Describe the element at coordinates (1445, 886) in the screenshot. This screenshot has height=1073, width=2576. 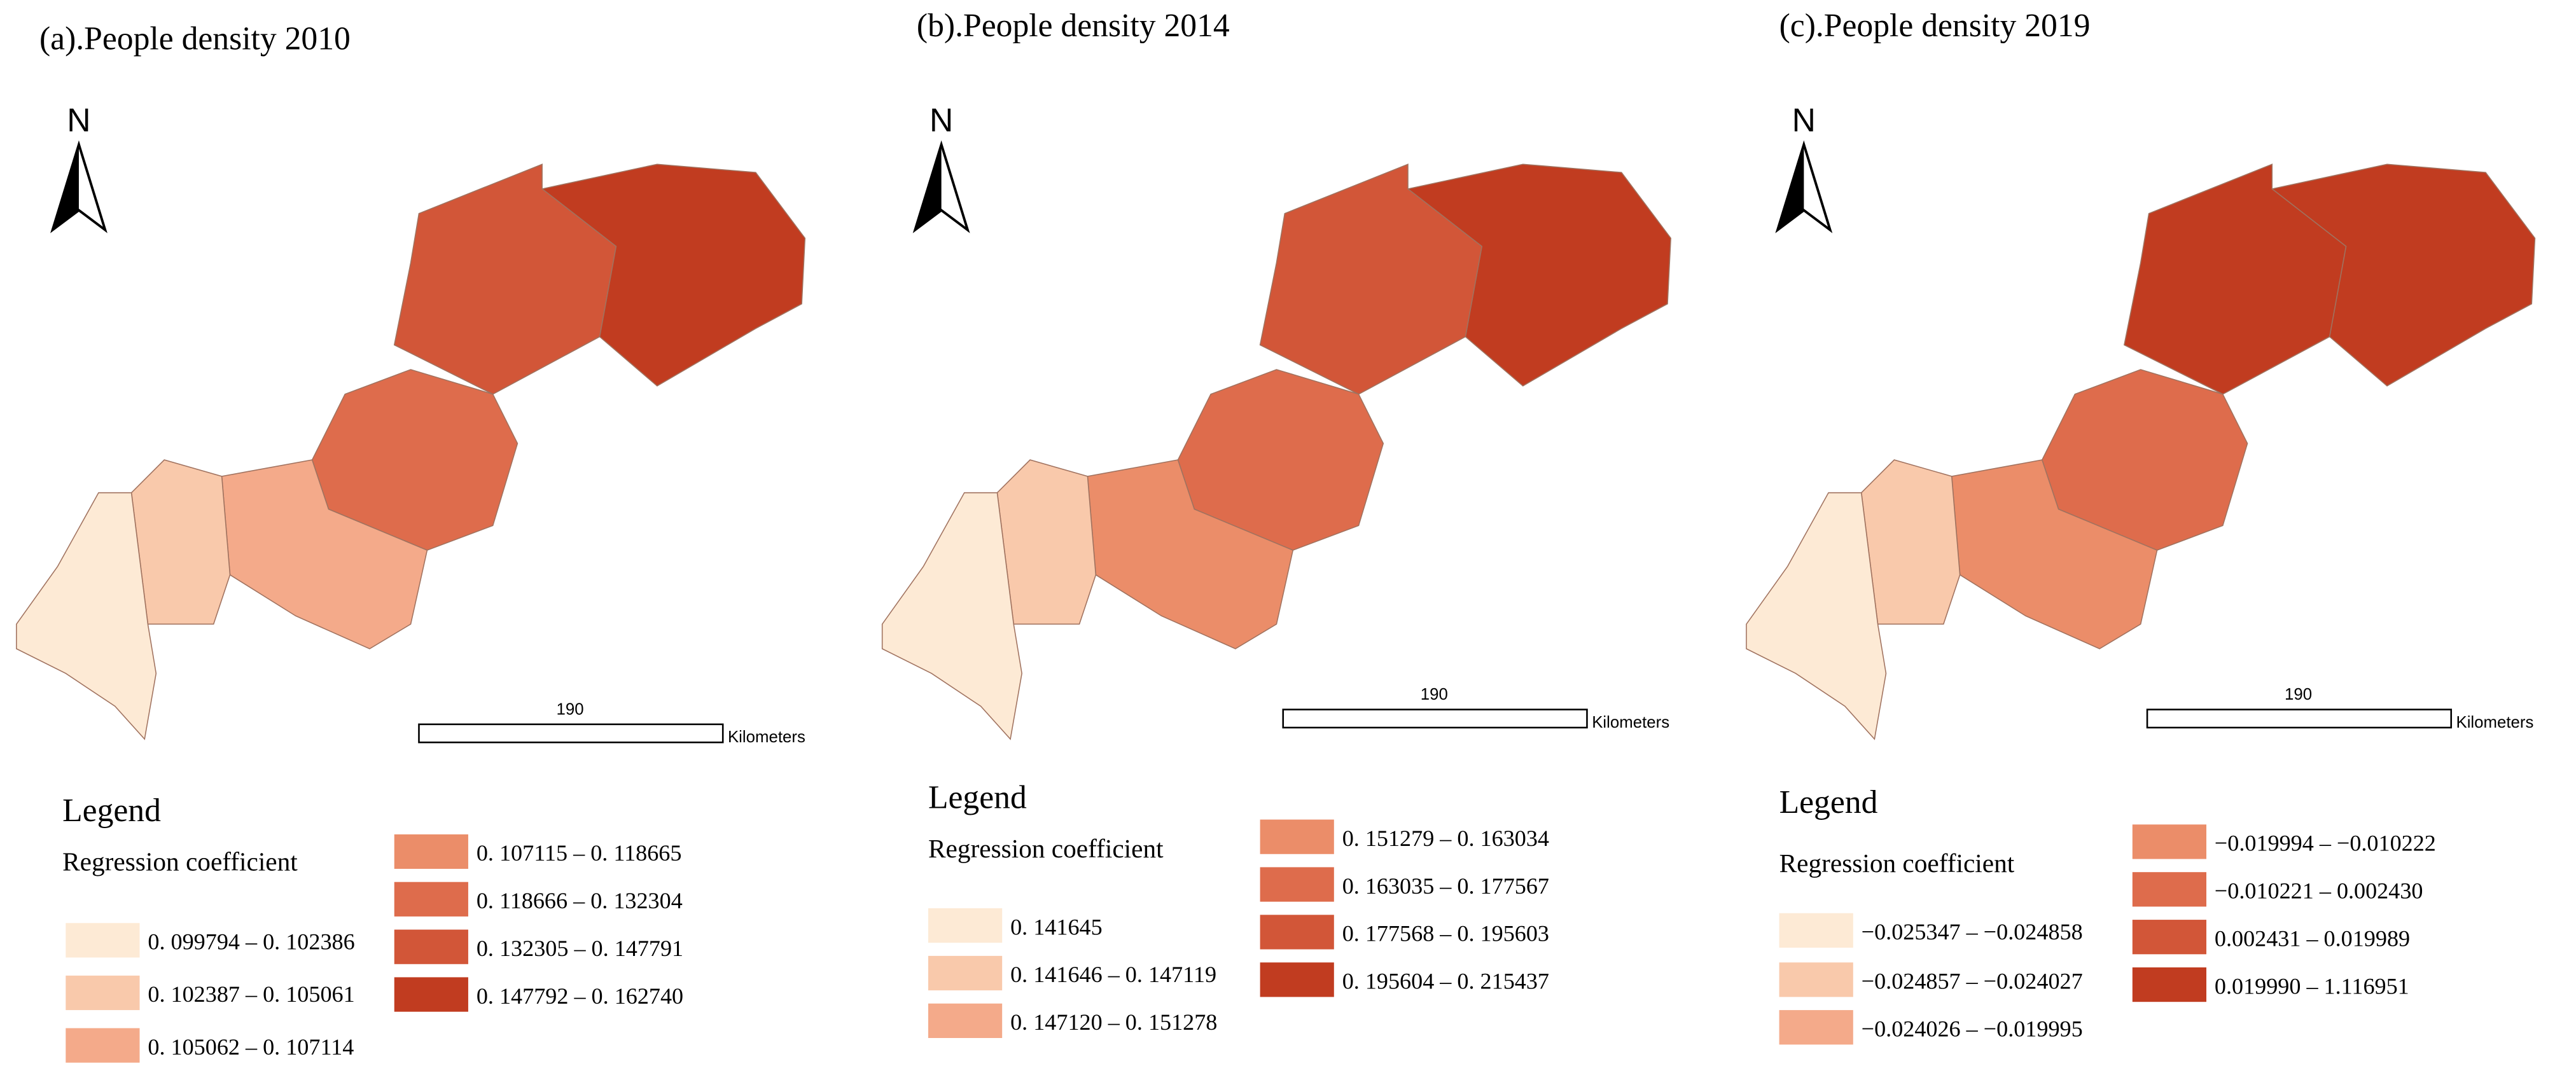
I see `legend-label: 0. 163035 – 0. 177567` at that location.